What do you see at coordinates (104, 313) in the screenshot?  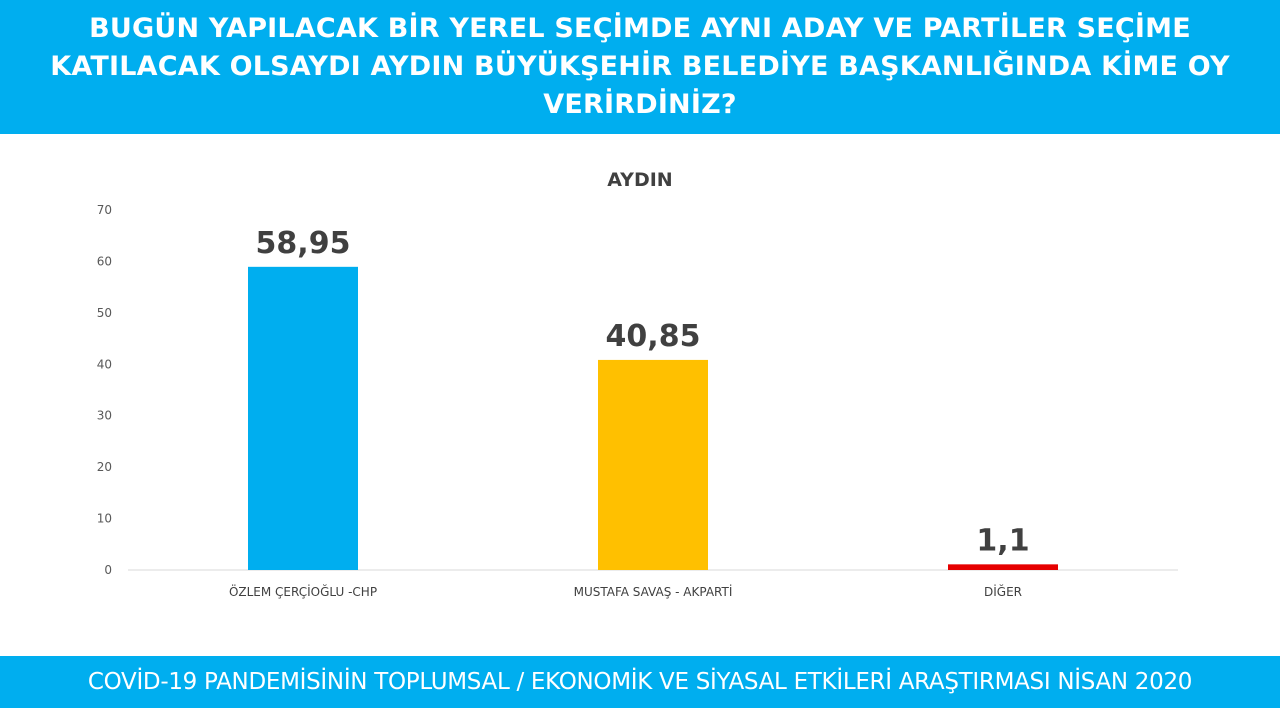 I see `y-tick-label: 50` at bounding box center [104, 313].